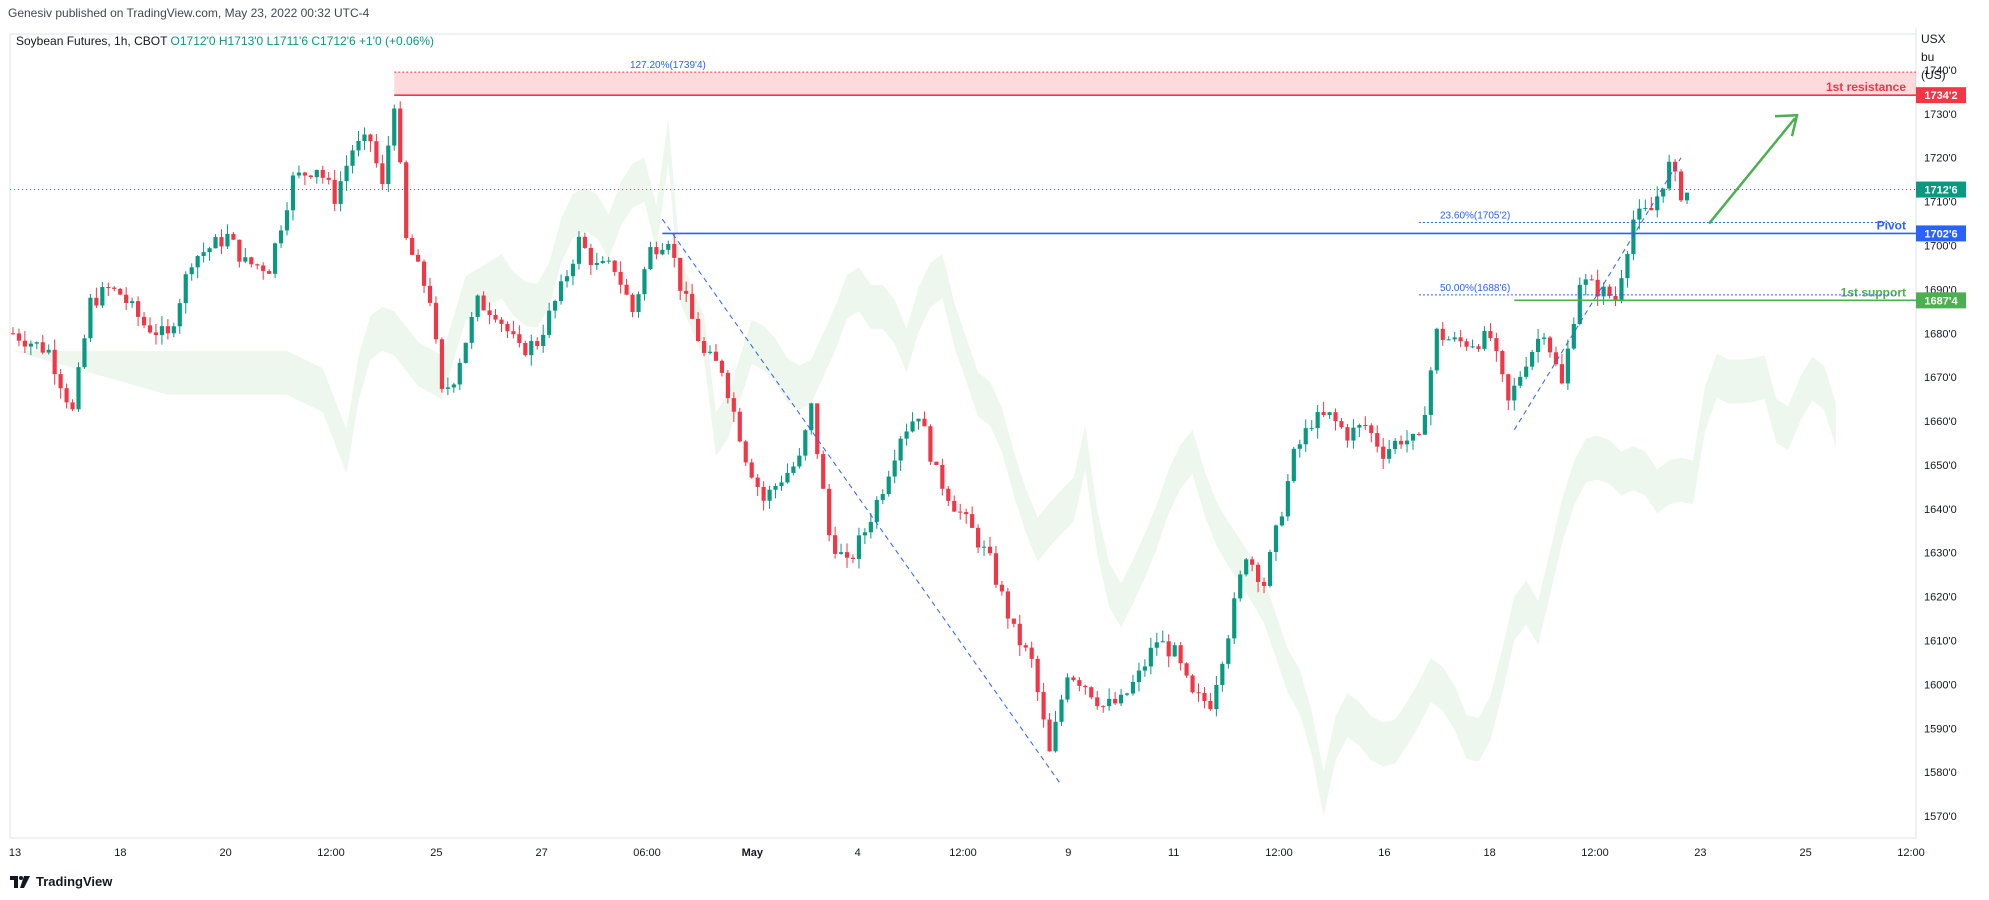 This screenshot has height=900, width=1989. I want to click on time-tick-label: 23, so click(1700, 853).